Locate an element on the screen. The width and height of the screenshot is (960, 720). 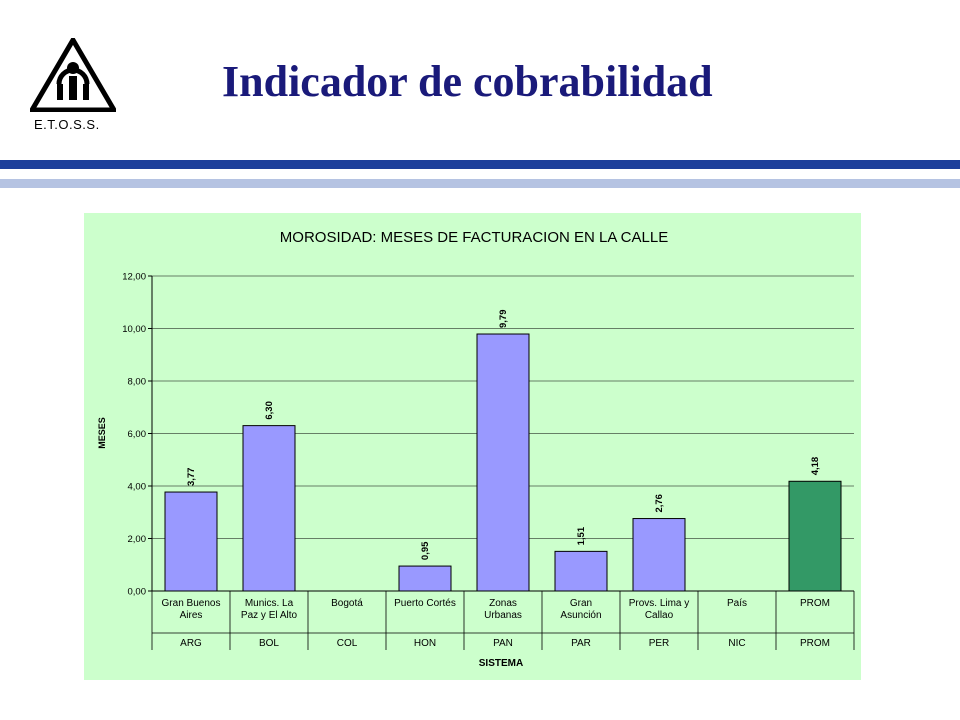
y-tick-label: 8,00 is located at coordinates (137, 382).